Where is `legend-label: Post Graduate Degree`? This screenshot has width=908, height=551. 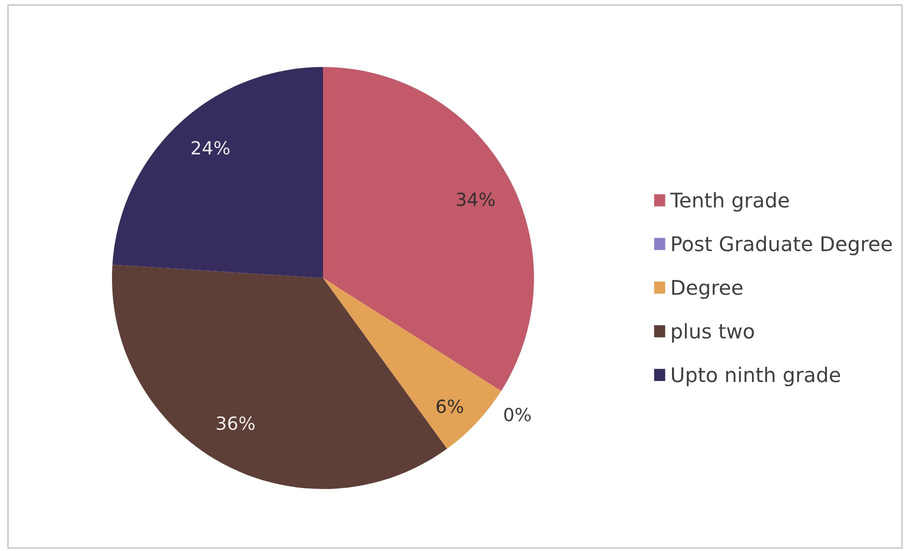 legend-label: Post Graduate Degree is located at coordinates (782, 246).